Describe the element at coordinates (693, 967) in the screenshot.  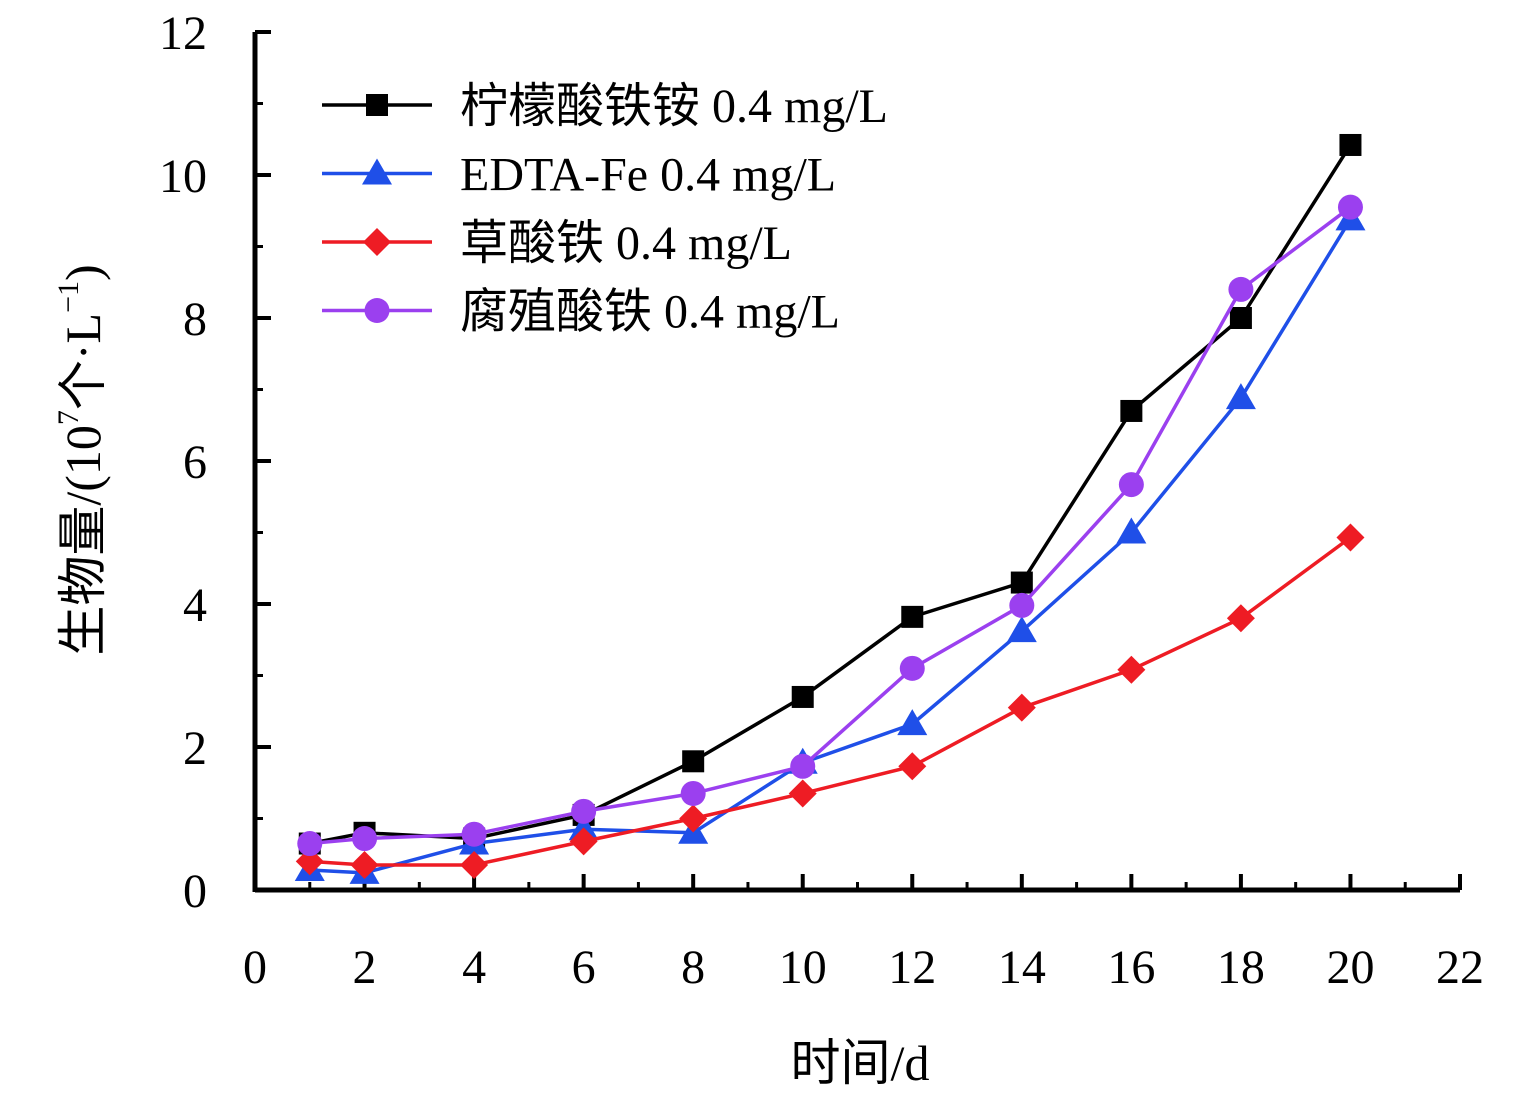
I see `x-tick-label: 8` at that location.